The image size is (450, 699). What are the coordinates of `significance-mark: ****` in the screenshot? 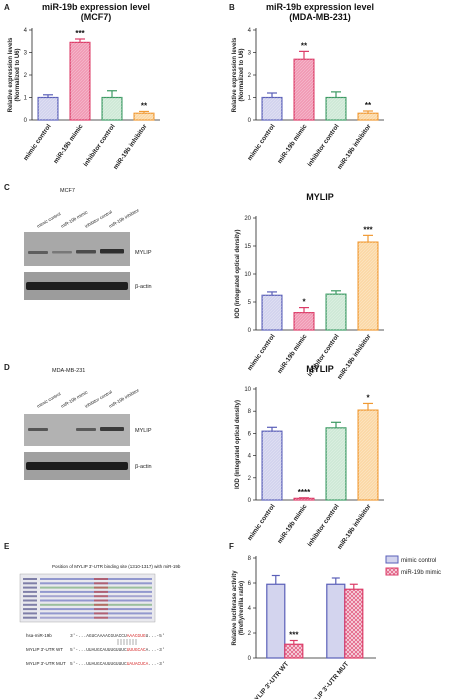 It's located at (304, 492).